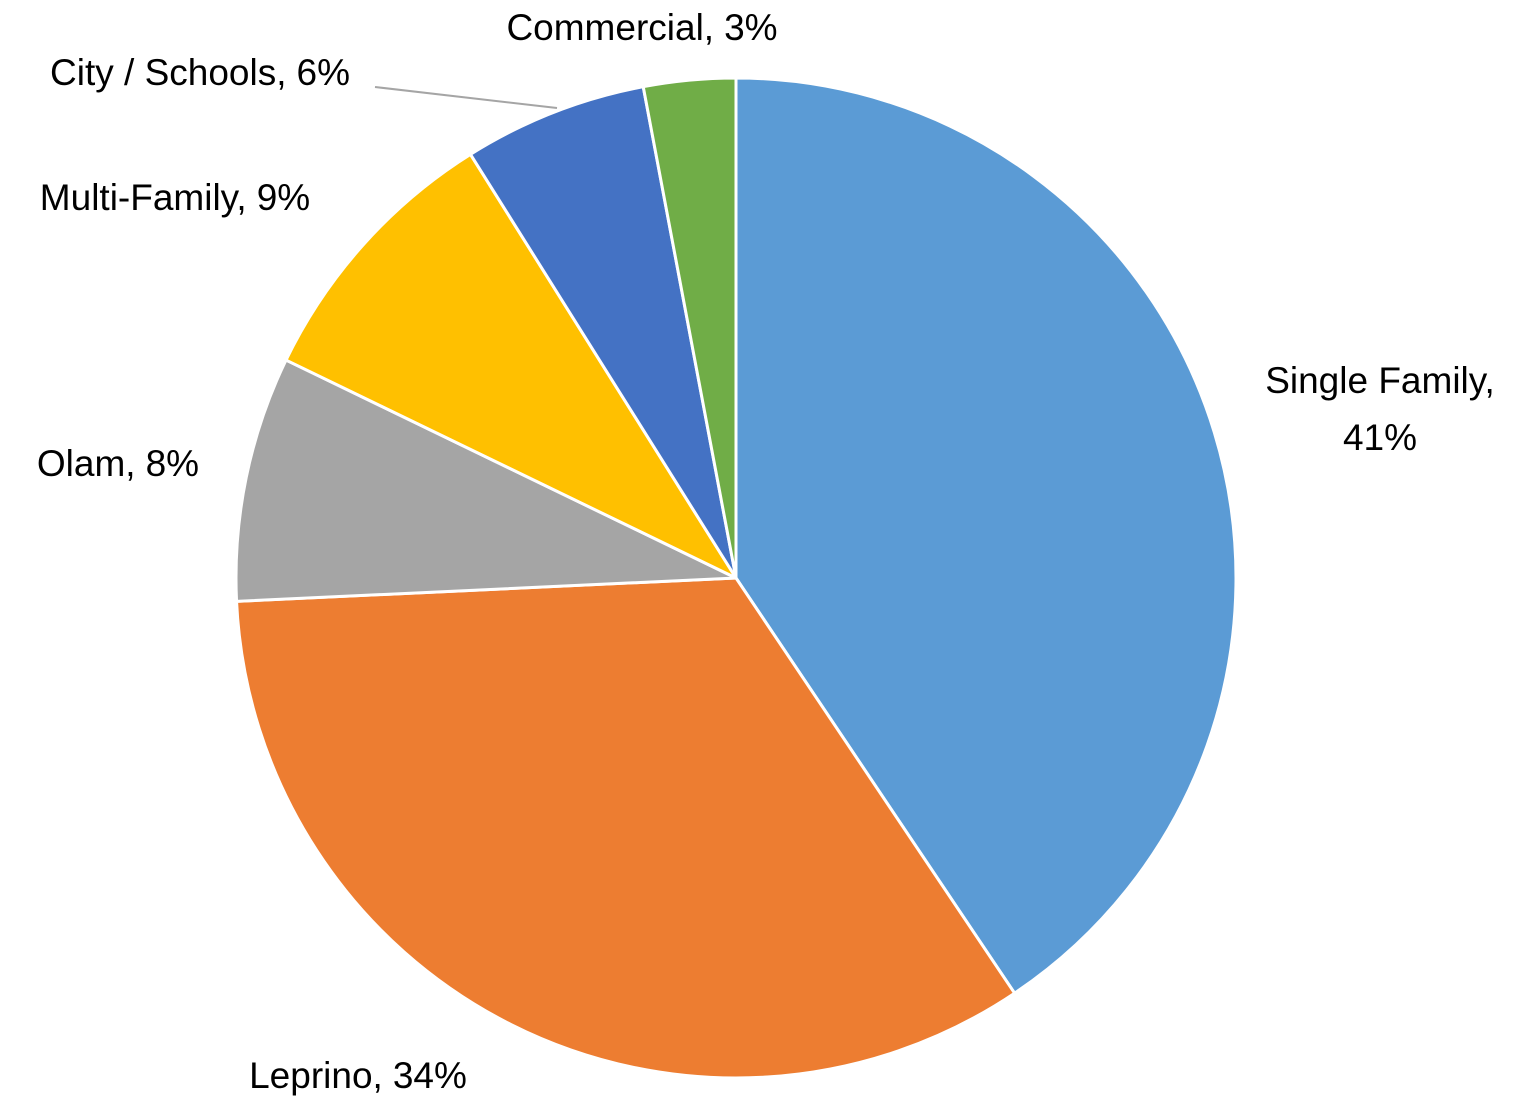 This screenshot has width=1524, height=1102. I want to click on label-name: Leprino,, so click(316, 1075).